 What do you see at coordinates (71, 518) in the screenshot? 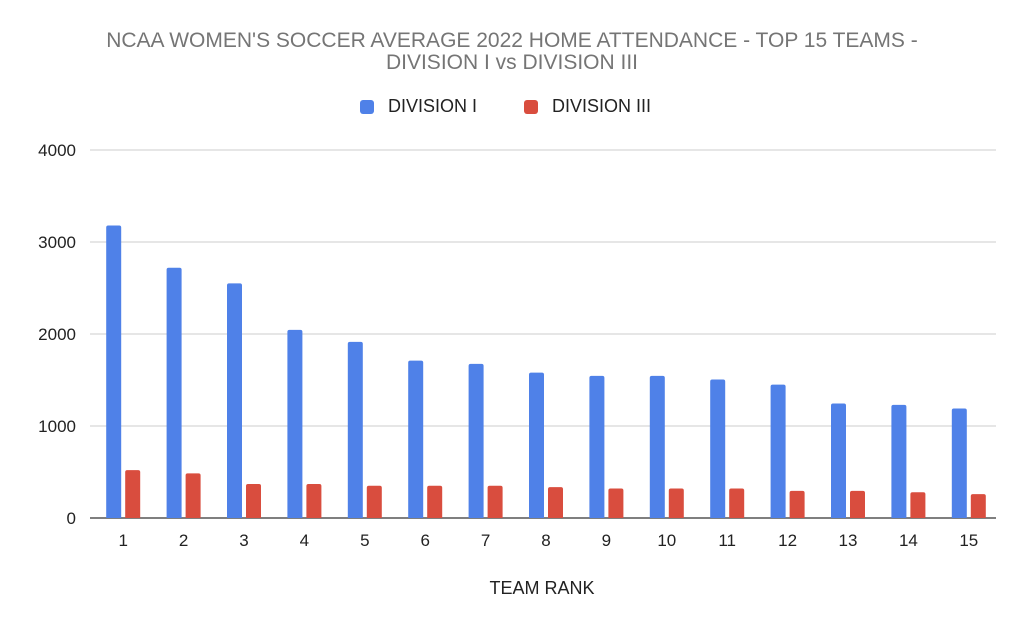
I see `y-tick-label-0: 0` at bounding box center [71, 518].